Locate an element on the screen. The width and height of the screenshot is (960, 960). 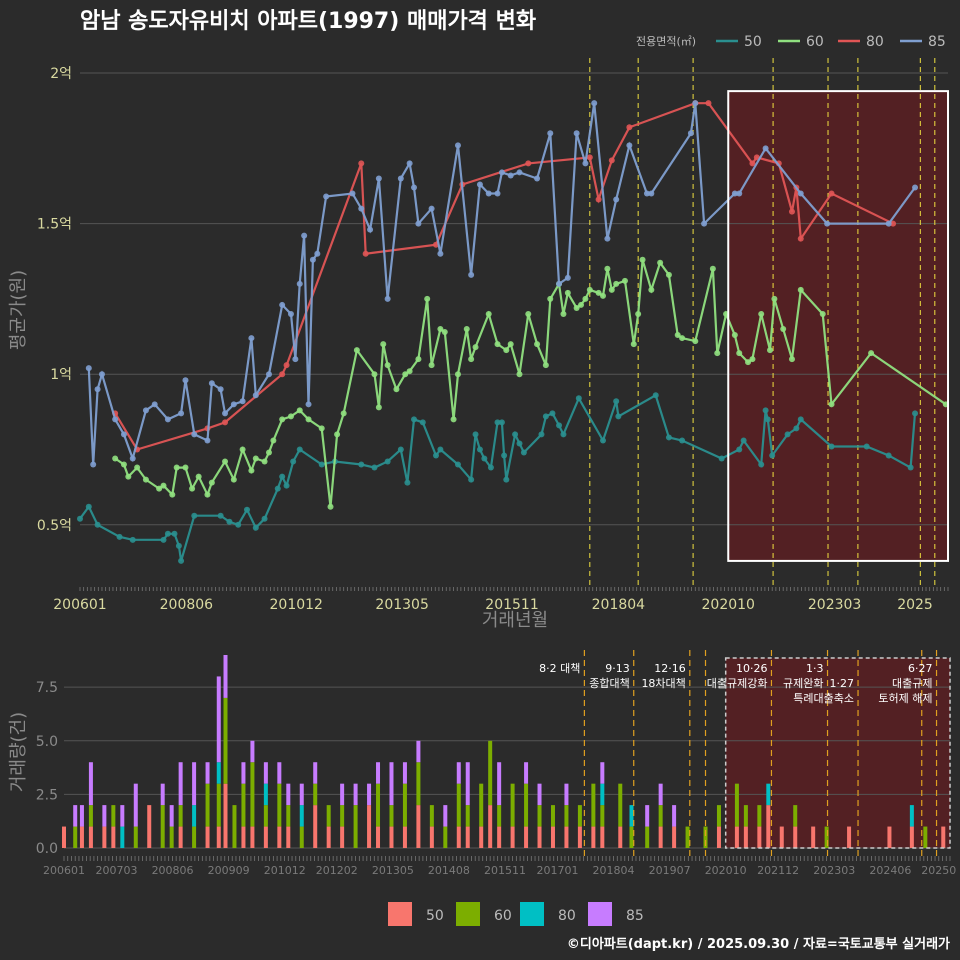
y-tick-label: 2억 is located at coordinates (61, 74).